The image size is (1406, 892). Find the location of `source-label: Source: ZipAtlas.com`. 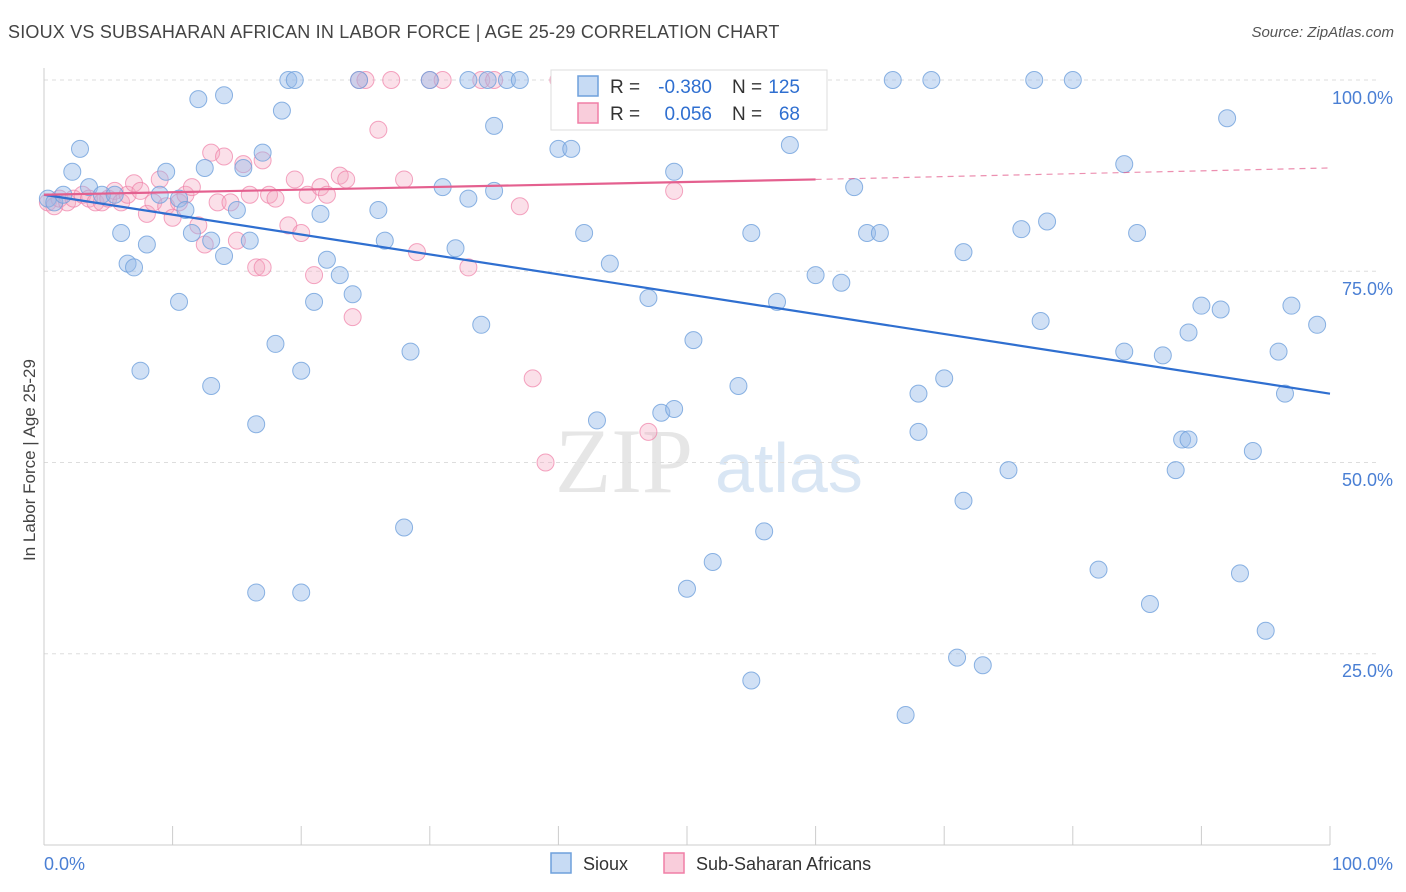

source-label: Source: ZipAtlas.com is located at coordinates (1322, 32).